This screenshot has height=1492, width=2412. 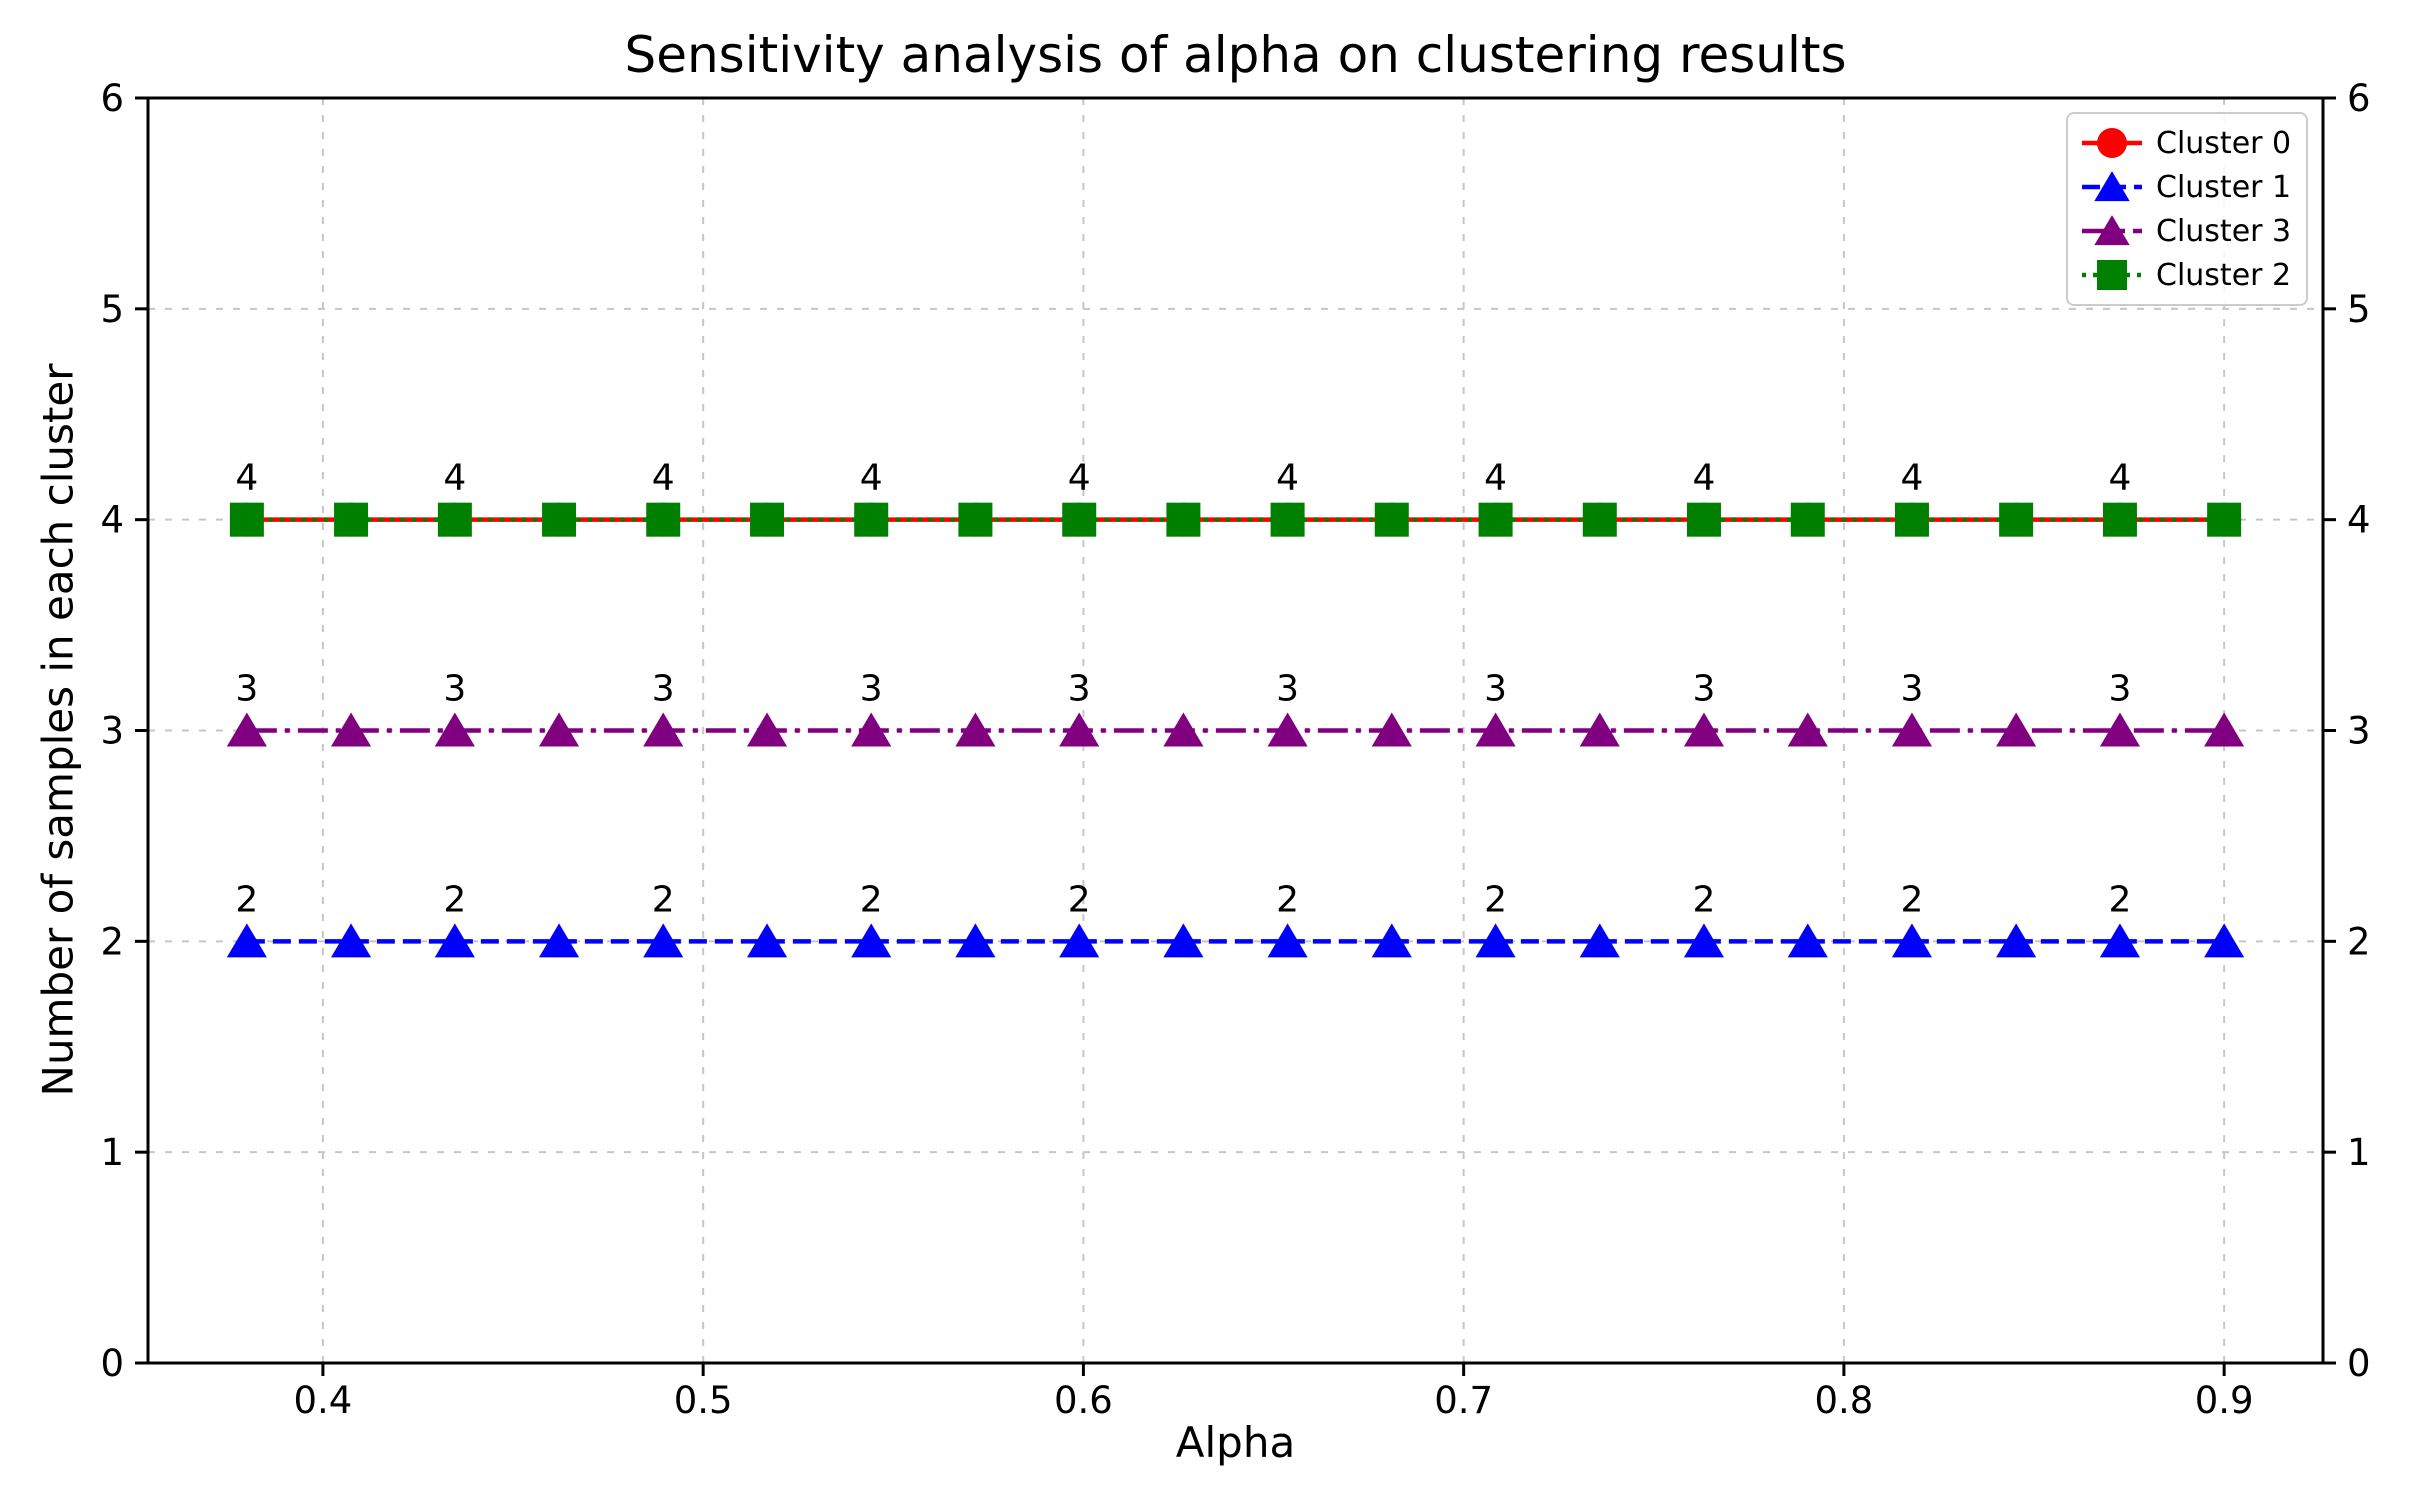 I want to click on y-tick-label-right: 4, so click(x=2359, y=520).